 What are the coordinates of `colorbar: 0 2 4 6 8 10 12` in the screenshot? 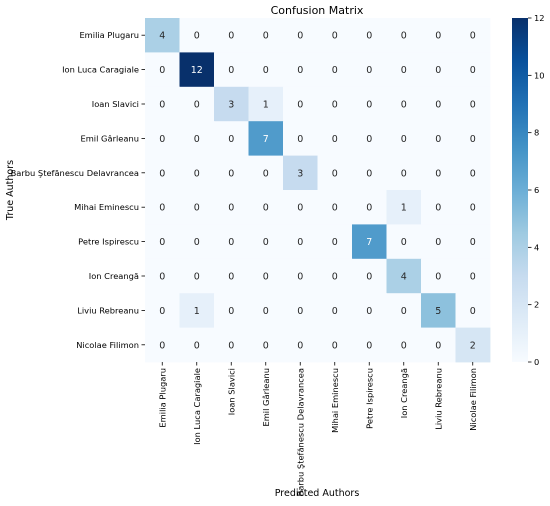 It's located at (528, 190).